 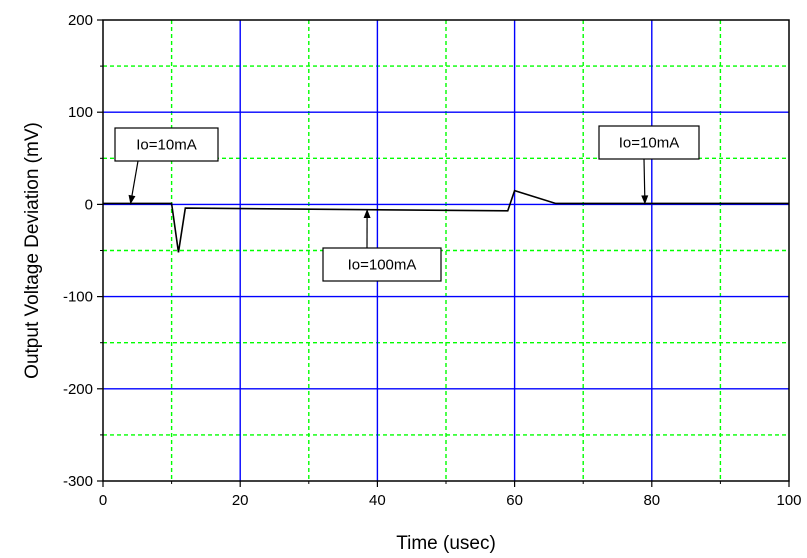 I want to click on y-tick-label: 0, so click(x=89, y=204).